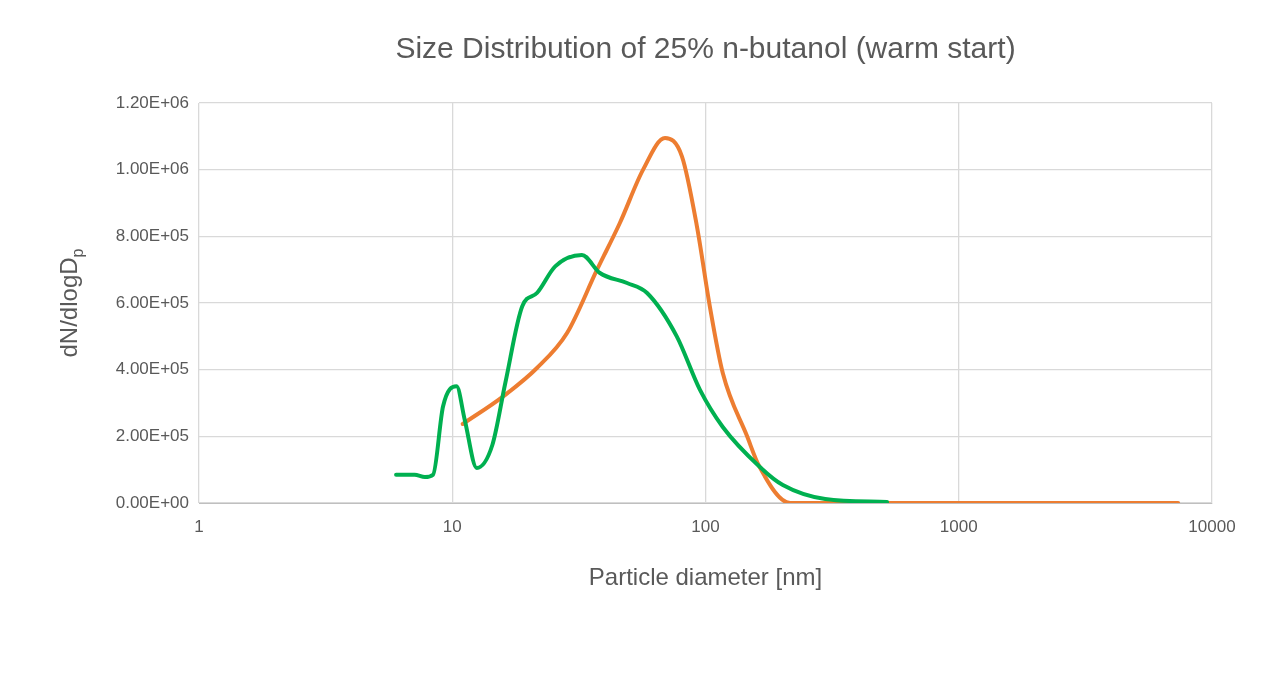  What do you see at coordinates (1212, 526) in the screenshot?
I see `x-tick-label: 10000` at bounding box center [1212, 526].